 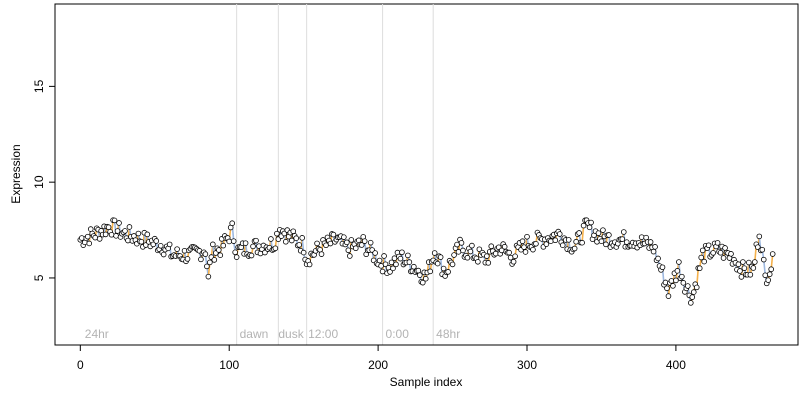 I want to click on x-axis-title: Sample index, so click(x=426, y=382).